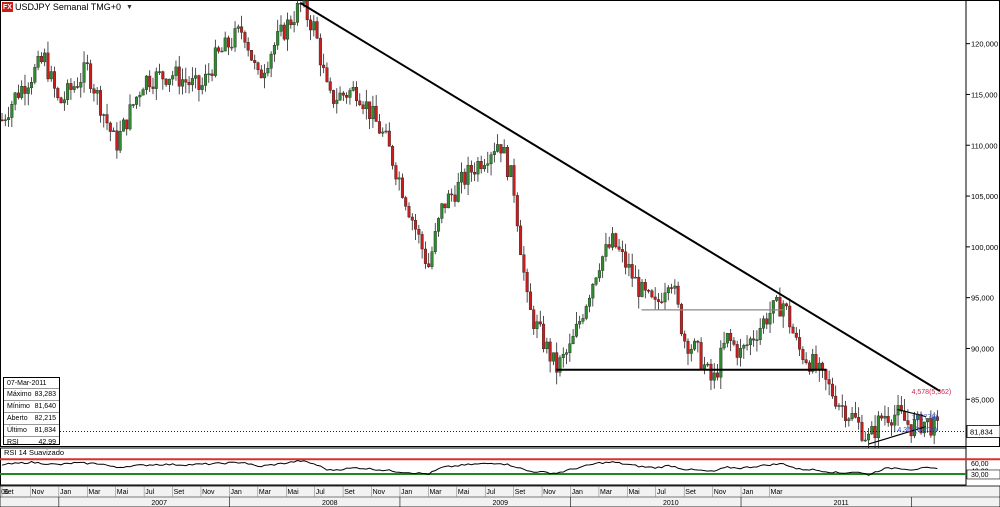 Image resolution: width=1000 pixels, height=507 pixels. I want to click on rsi-label: RSI 14 Suavizado, so click(34, 452).